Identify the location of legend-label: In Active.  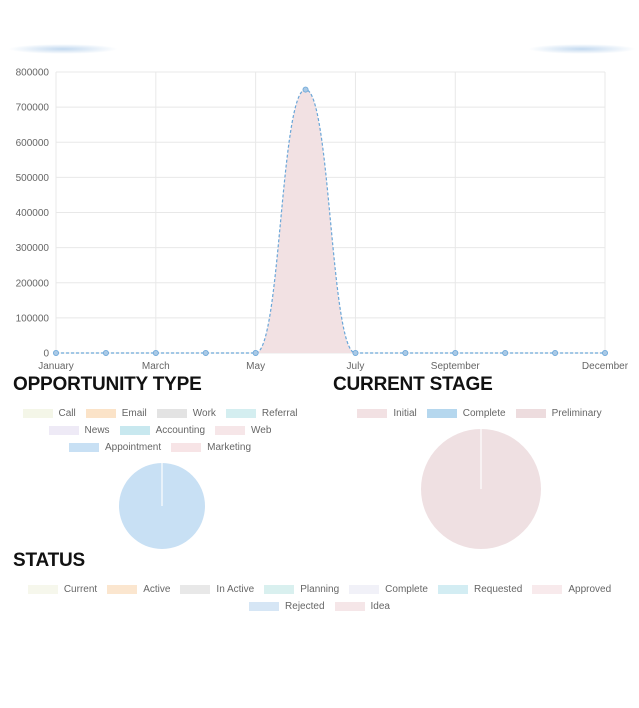
(235, 589).